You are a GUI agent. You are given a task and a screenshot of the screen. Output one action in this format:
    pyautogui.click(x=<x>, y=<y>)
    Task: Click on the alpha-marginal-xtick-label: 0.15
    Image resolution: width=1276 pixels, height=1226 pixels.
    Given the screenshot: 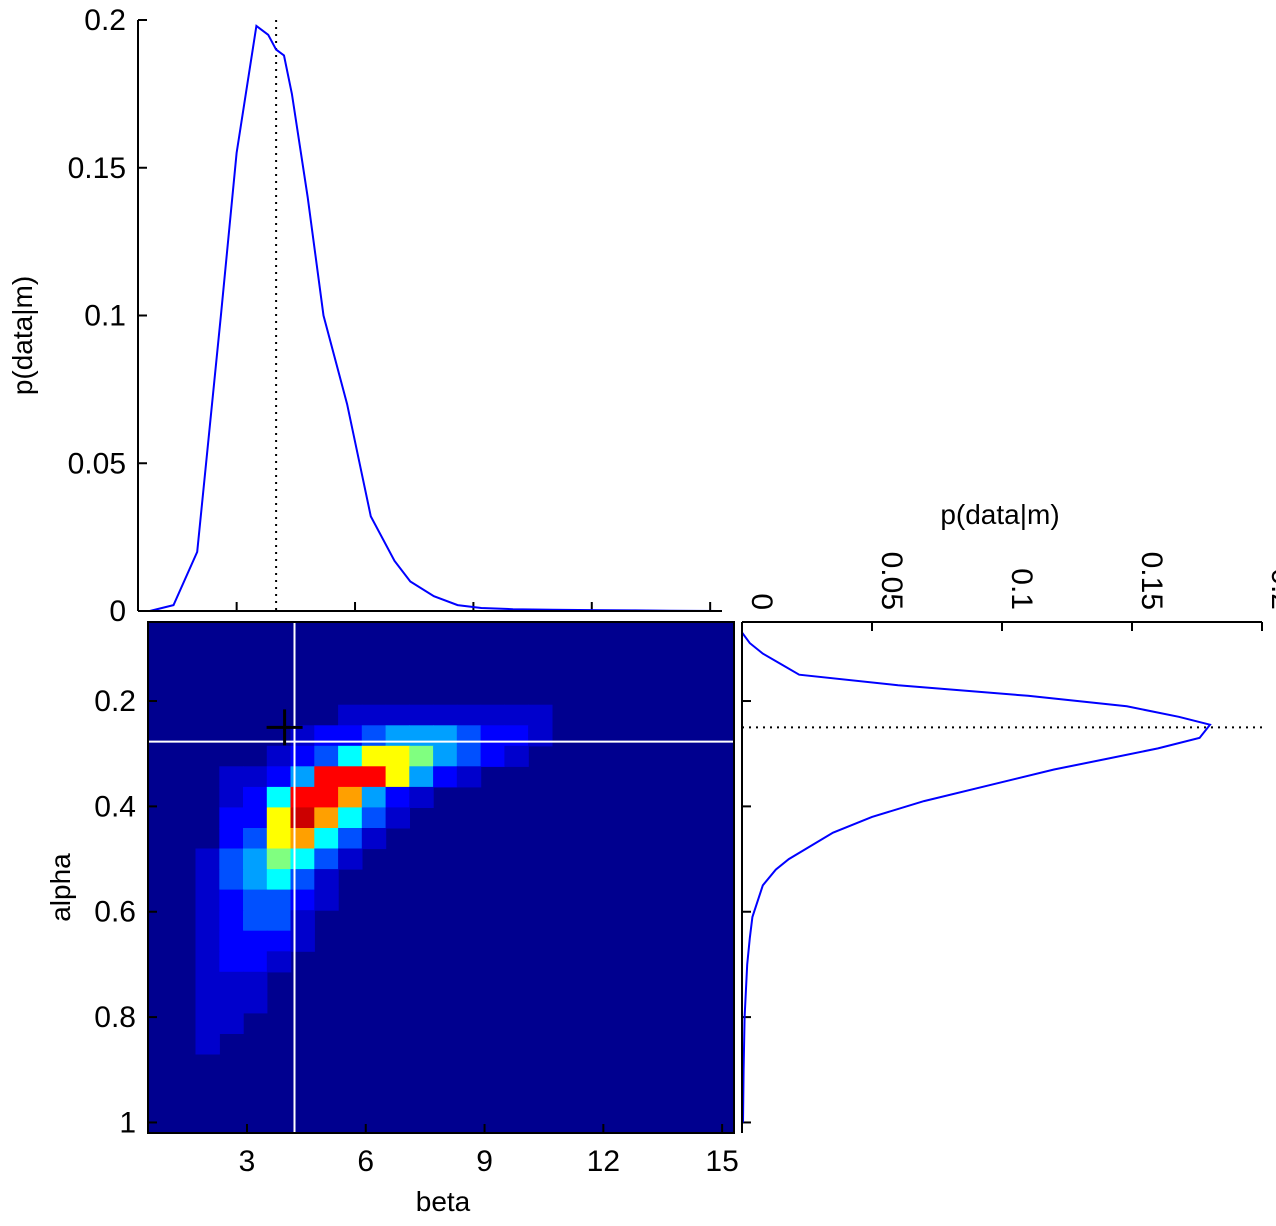 What is the action you would take?
    pyautogui.click(x=1151, y=581)
    